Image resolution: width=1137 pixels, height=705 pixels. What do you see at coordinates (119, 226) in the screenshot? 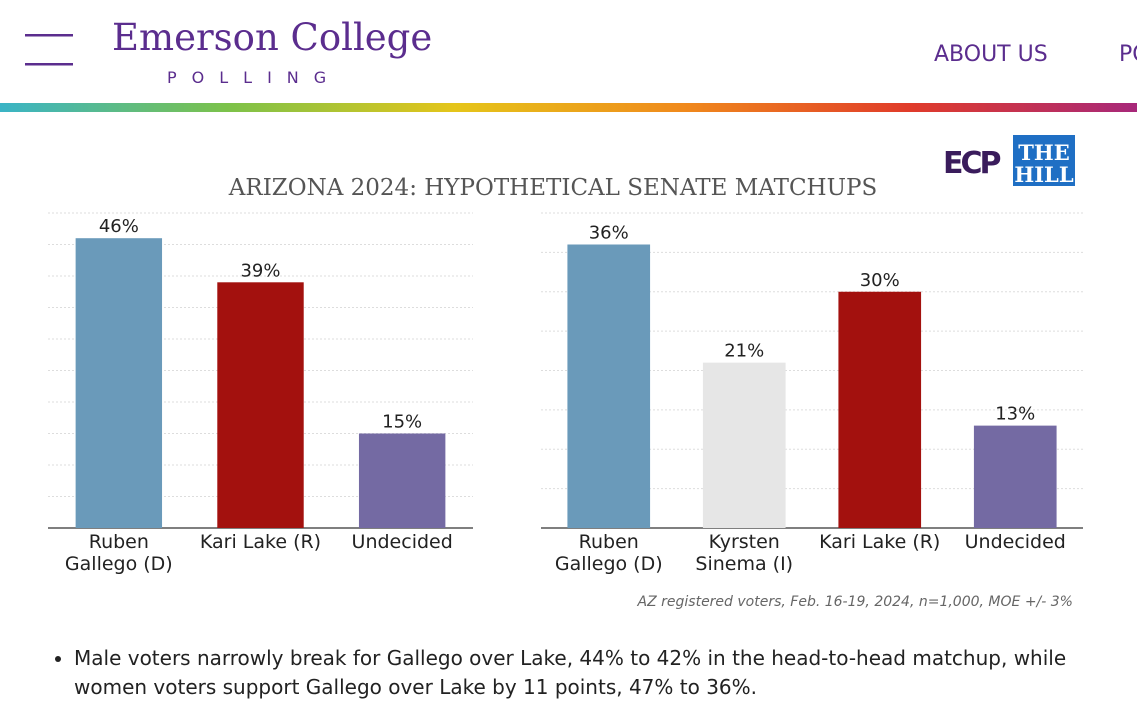
I see `data-label: 46%` at bounding box center [119, 226].